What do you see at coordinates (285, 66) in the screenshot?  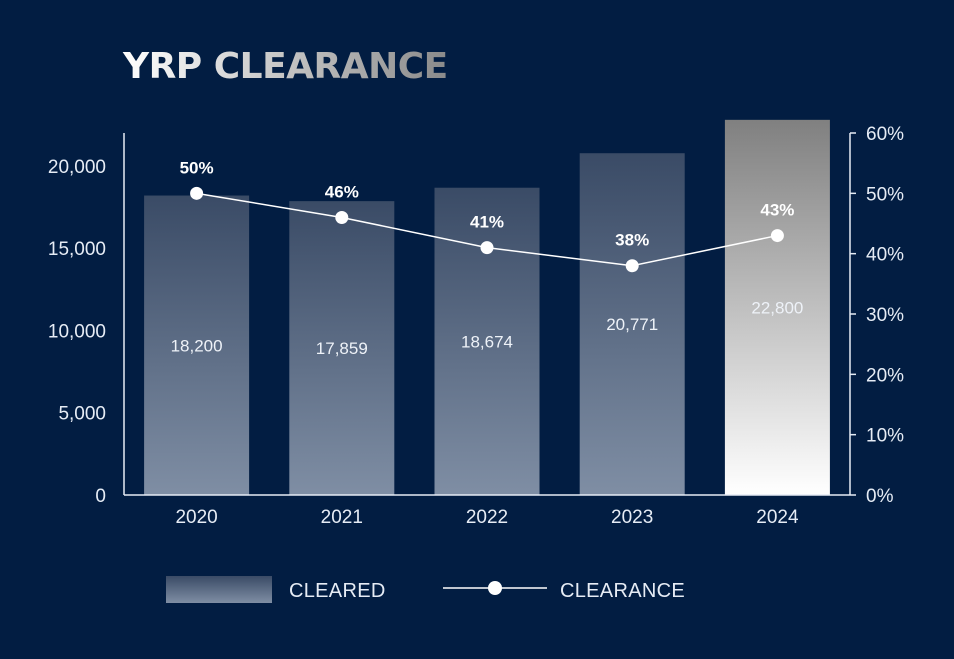 I see `chart-title: YRP CLEARANCE` at bounding box center [285, 66].